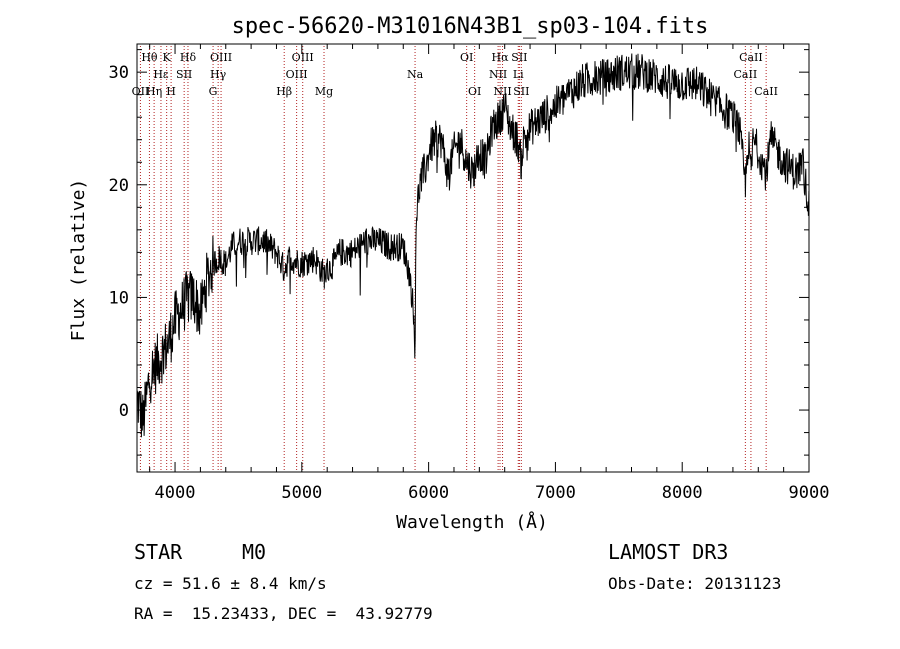  I want to click on line-label-5: H, so click(171, 91).